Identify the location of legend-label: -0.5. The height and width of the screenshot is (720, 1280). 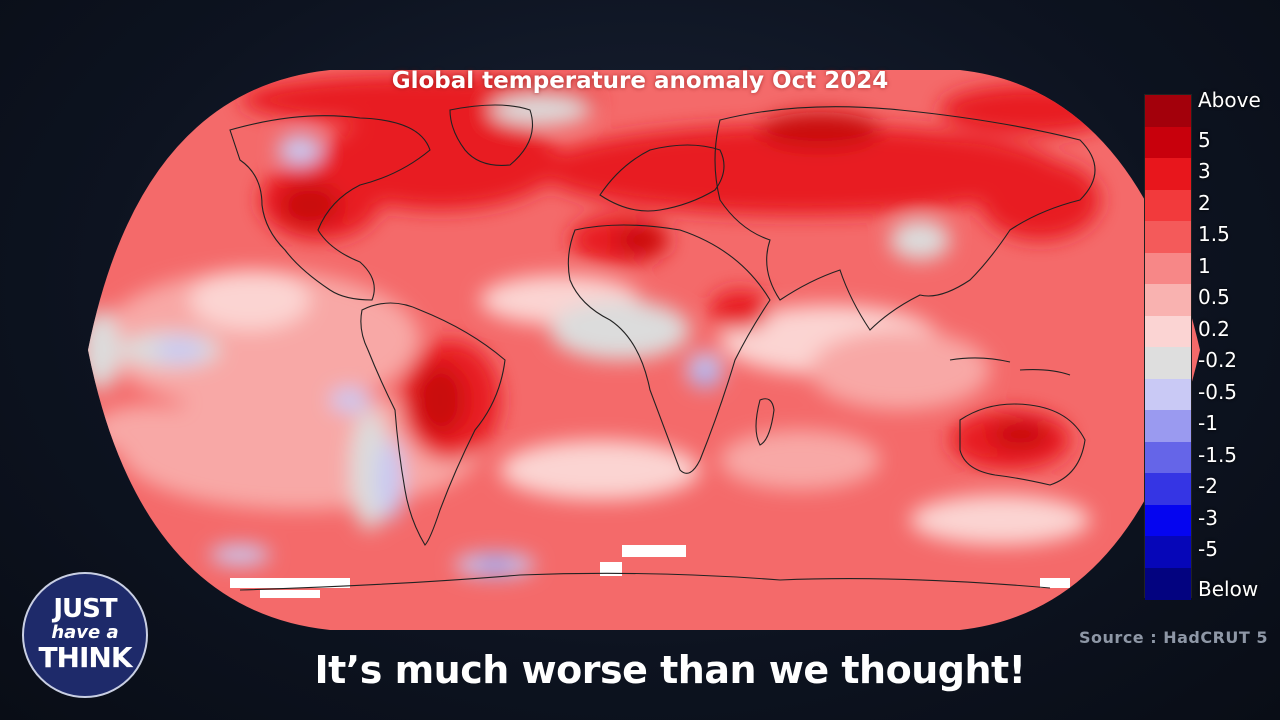
(1218, 391).